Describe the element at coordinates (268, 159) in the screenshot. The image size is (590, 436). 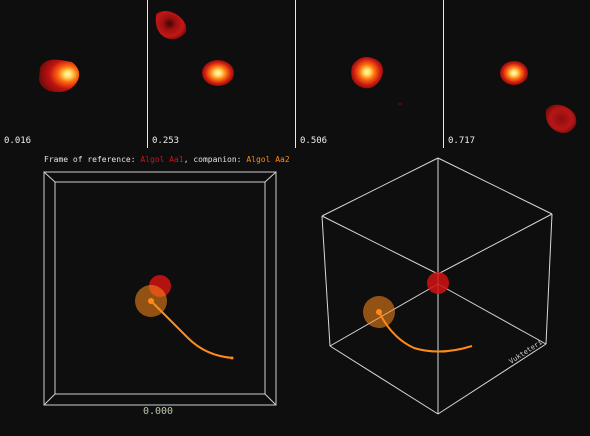
I see `companion-star-name: Algol Aa2` at that location.